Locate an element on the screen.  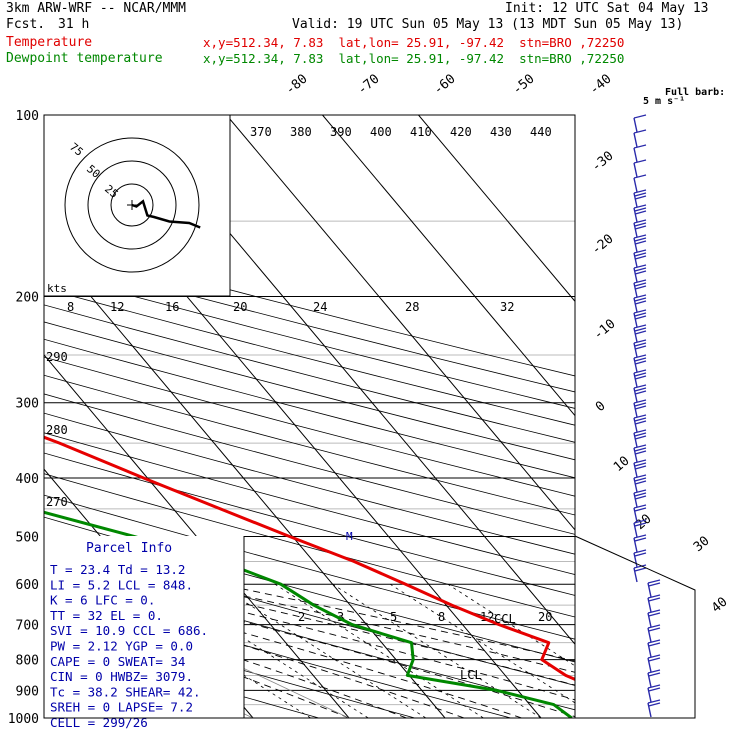
mixing-ratio-label: 8 is located at coordinates (441, 617).